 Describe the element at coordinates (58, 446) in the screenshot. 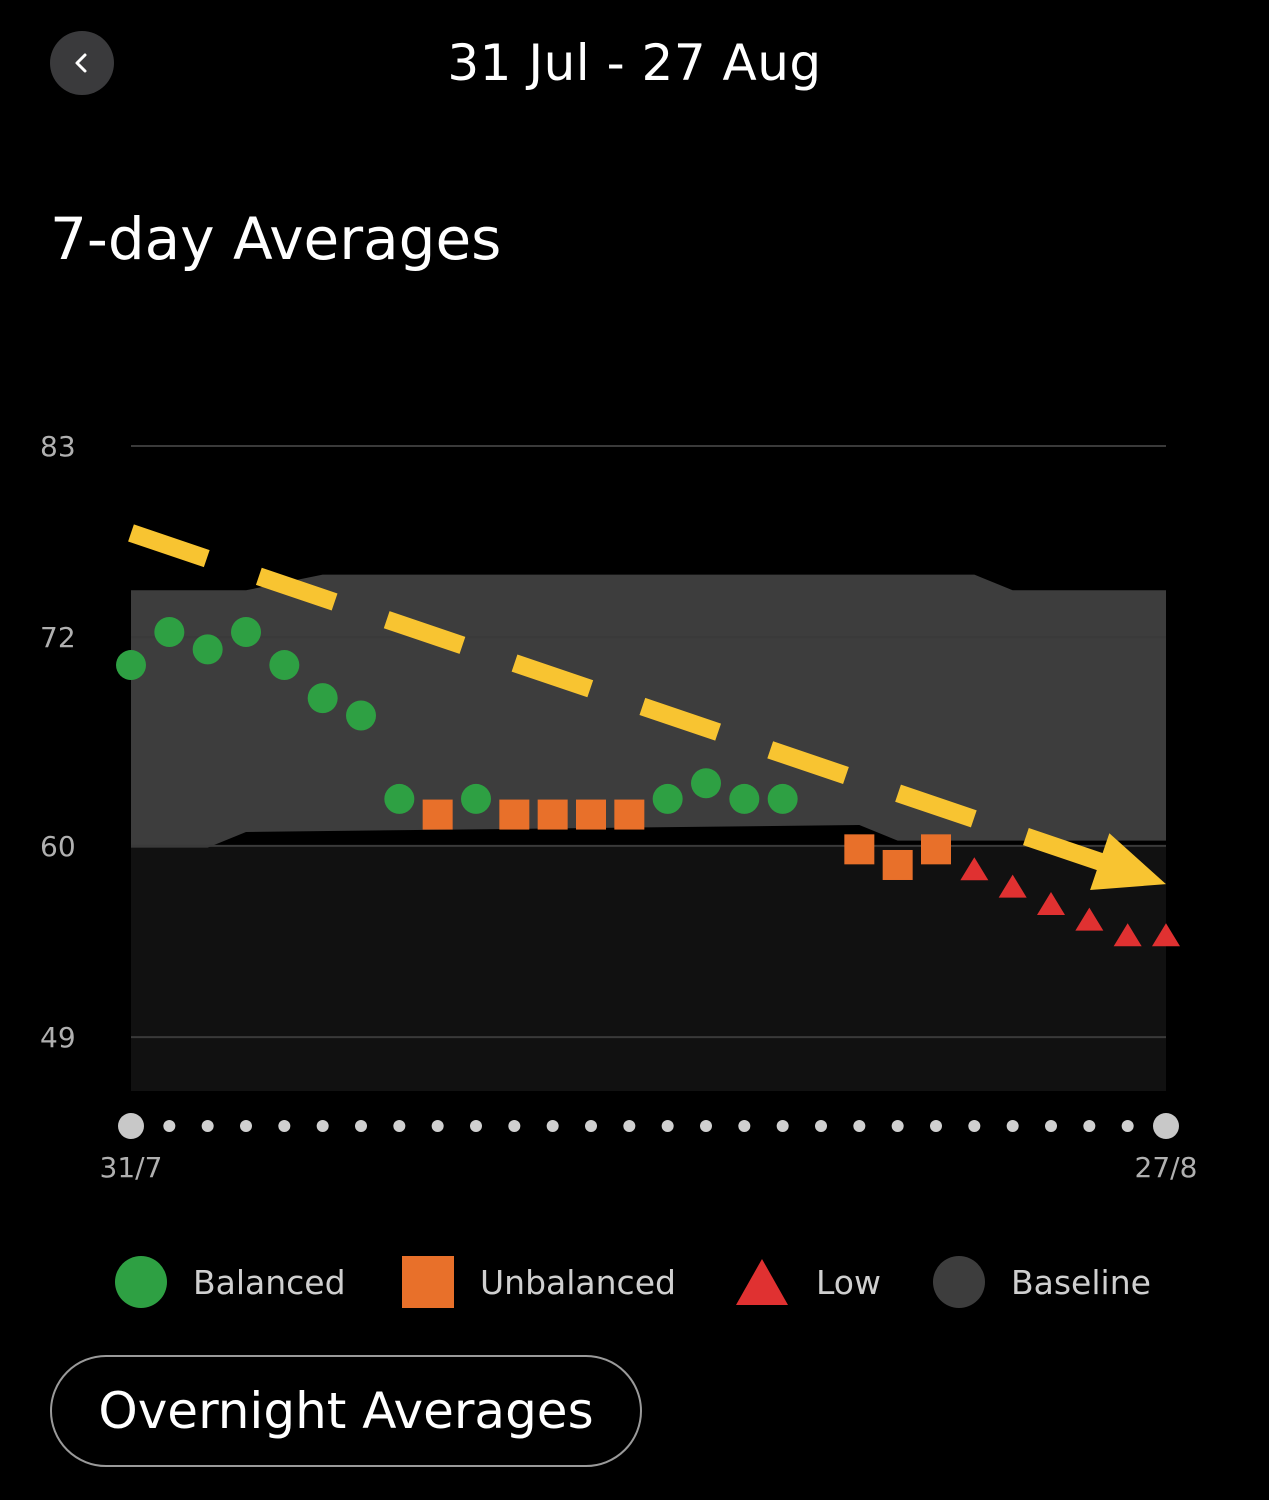

I see `y-tick-label: 83` at that location.